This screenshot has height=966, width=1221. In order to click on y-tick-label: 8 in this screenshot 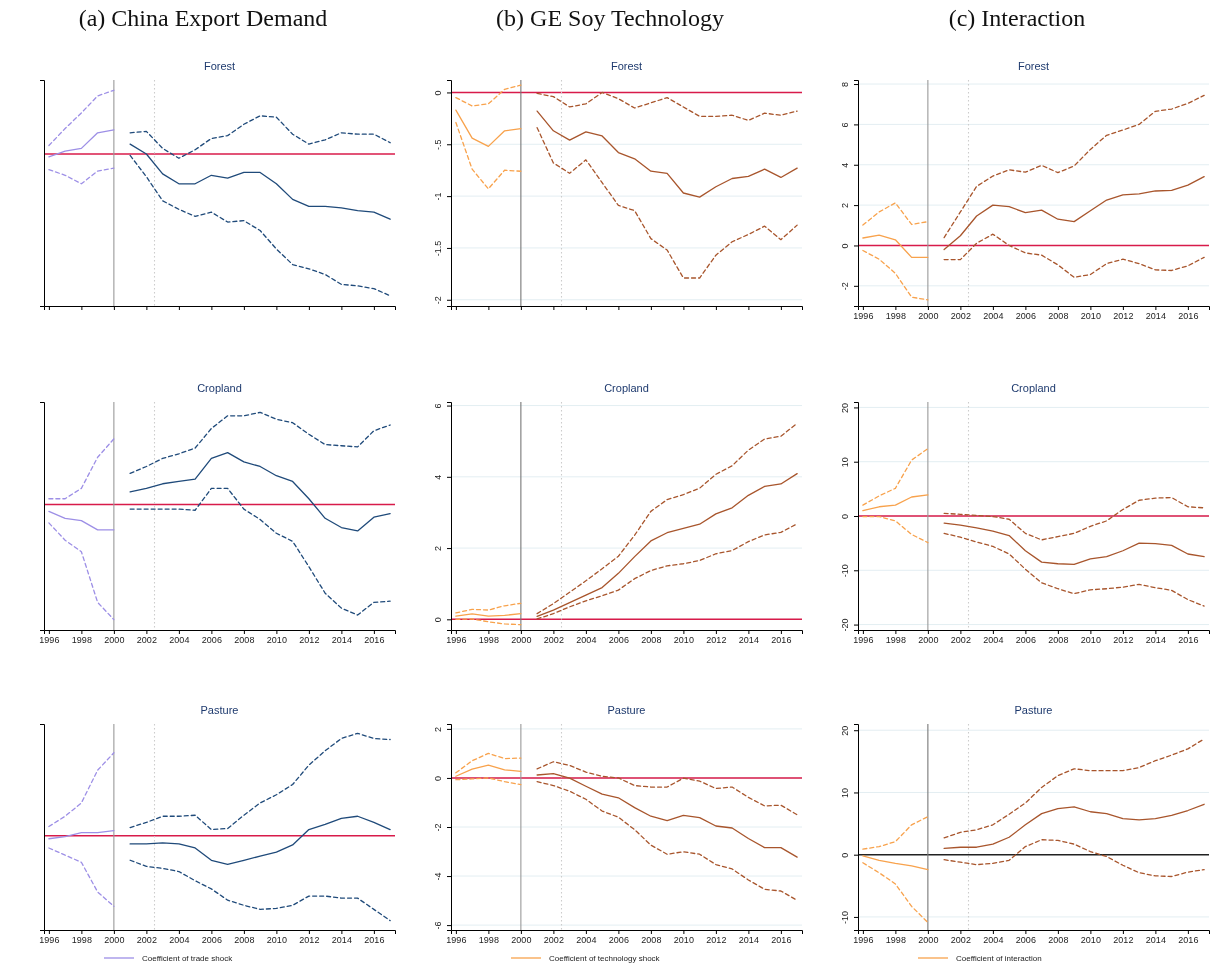, I will do `click(845, 85)`.